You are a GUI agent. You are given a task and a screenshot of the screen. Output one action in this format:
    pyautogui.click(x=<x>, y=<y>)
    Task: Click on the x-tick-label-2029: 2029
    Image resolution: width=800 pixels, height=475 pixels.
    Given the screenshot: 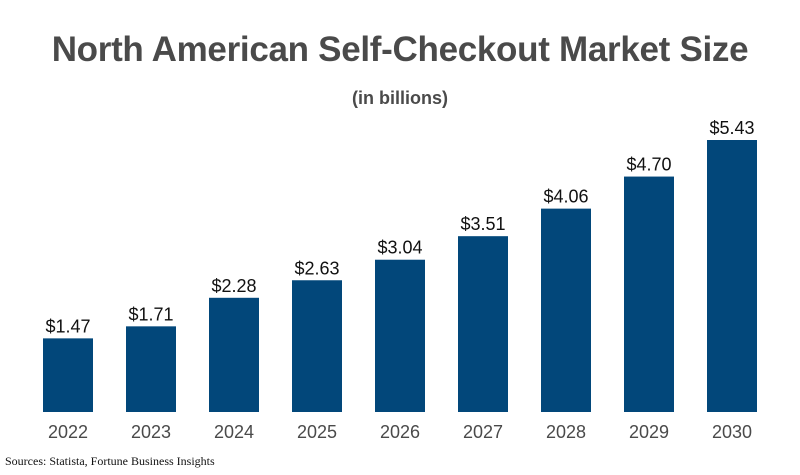 What is the action you would take?
    pyautogui.click(x=649, y=432)
    